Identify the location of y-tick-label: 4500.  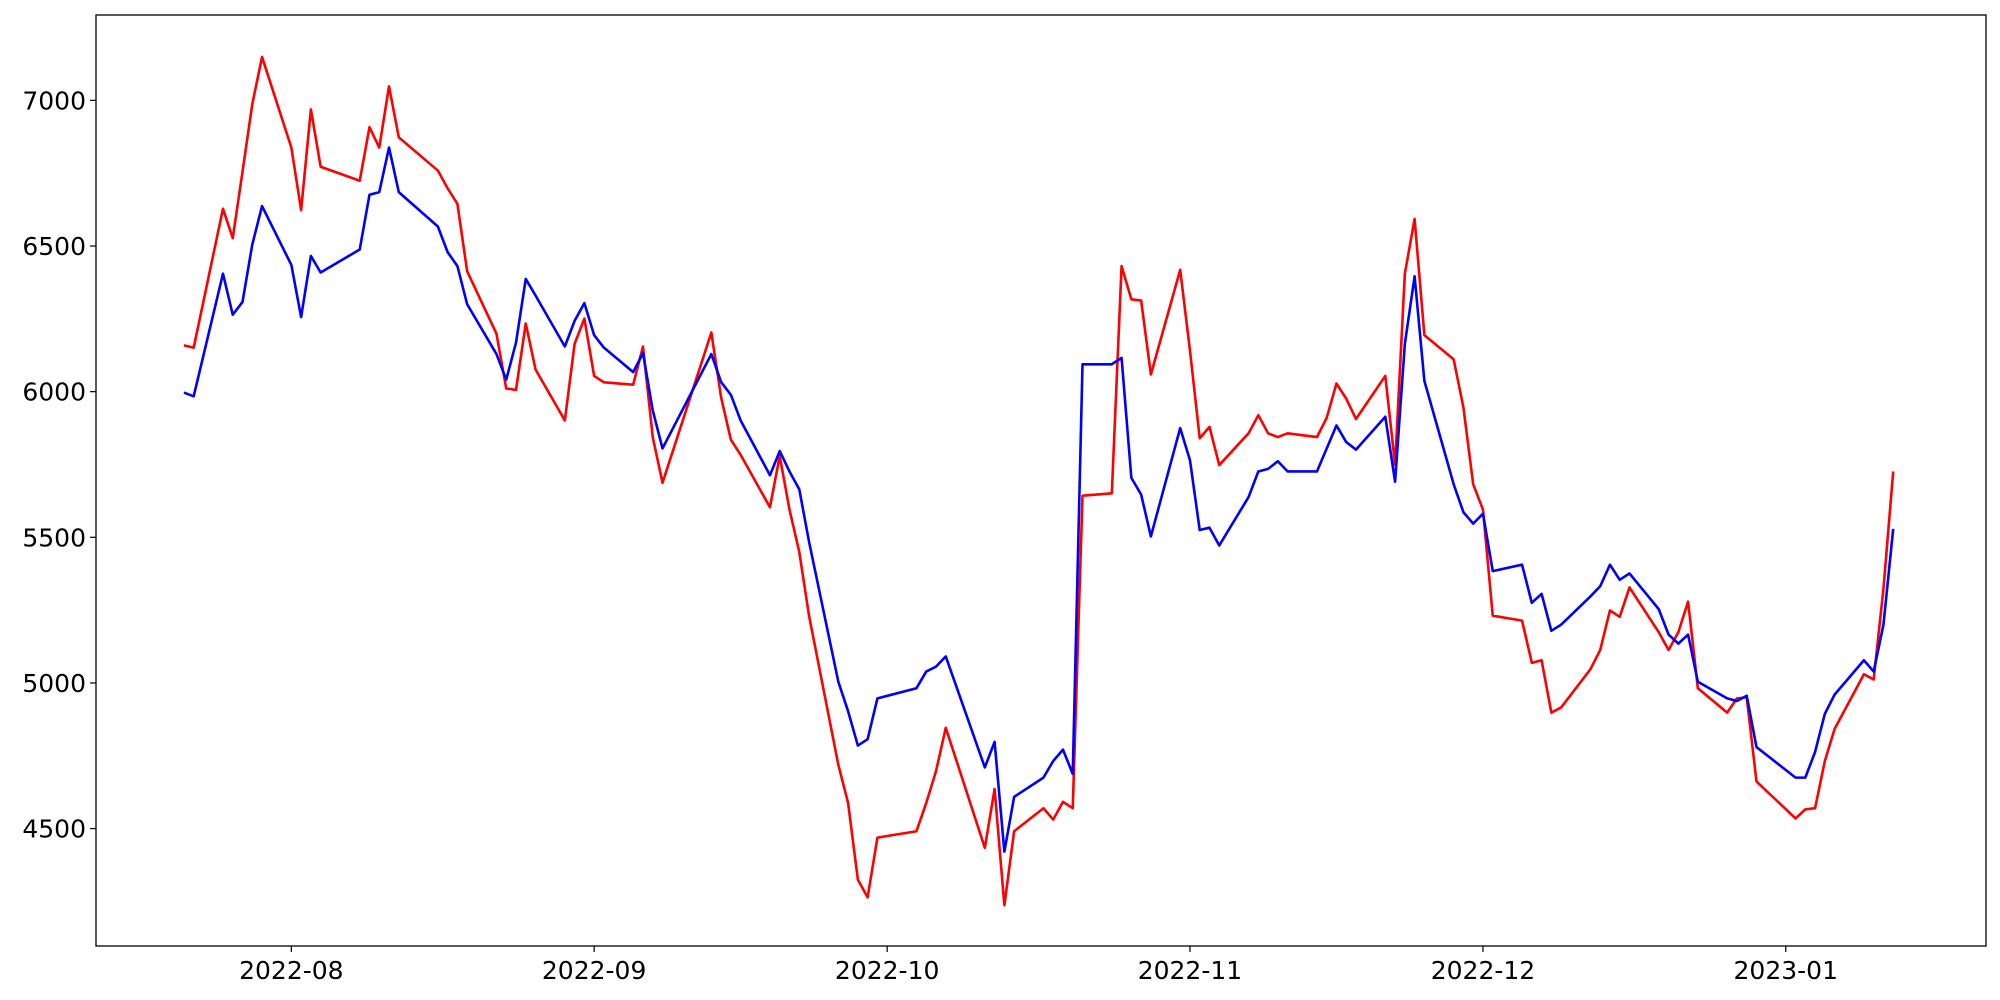
(54, 829).